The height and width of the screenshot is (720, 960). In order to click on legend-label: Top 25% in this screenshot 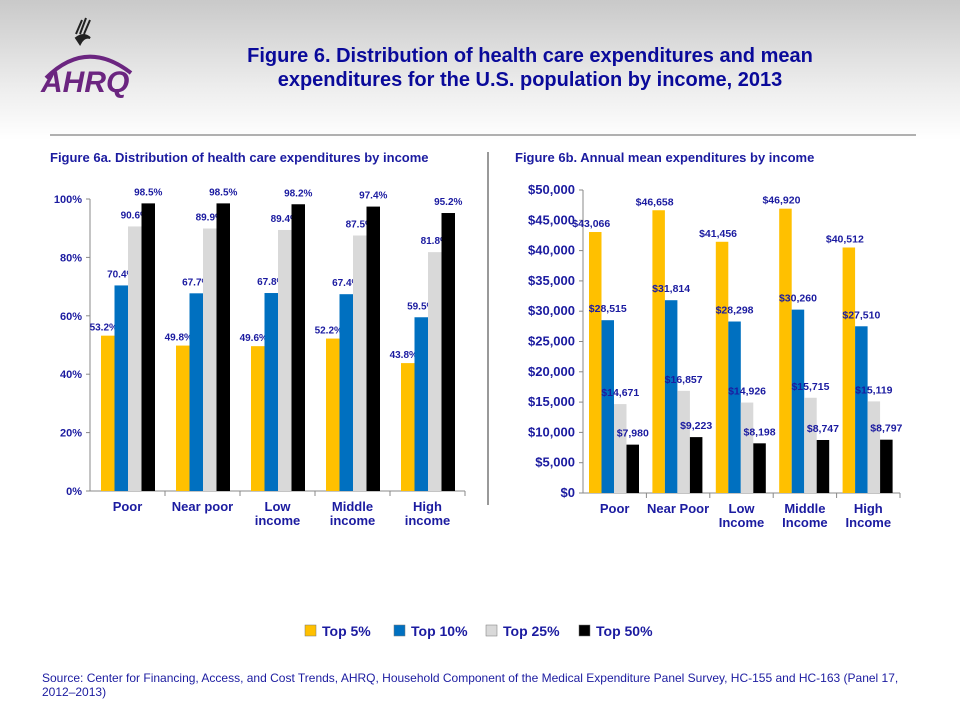, I will do `click(531, 631)`.